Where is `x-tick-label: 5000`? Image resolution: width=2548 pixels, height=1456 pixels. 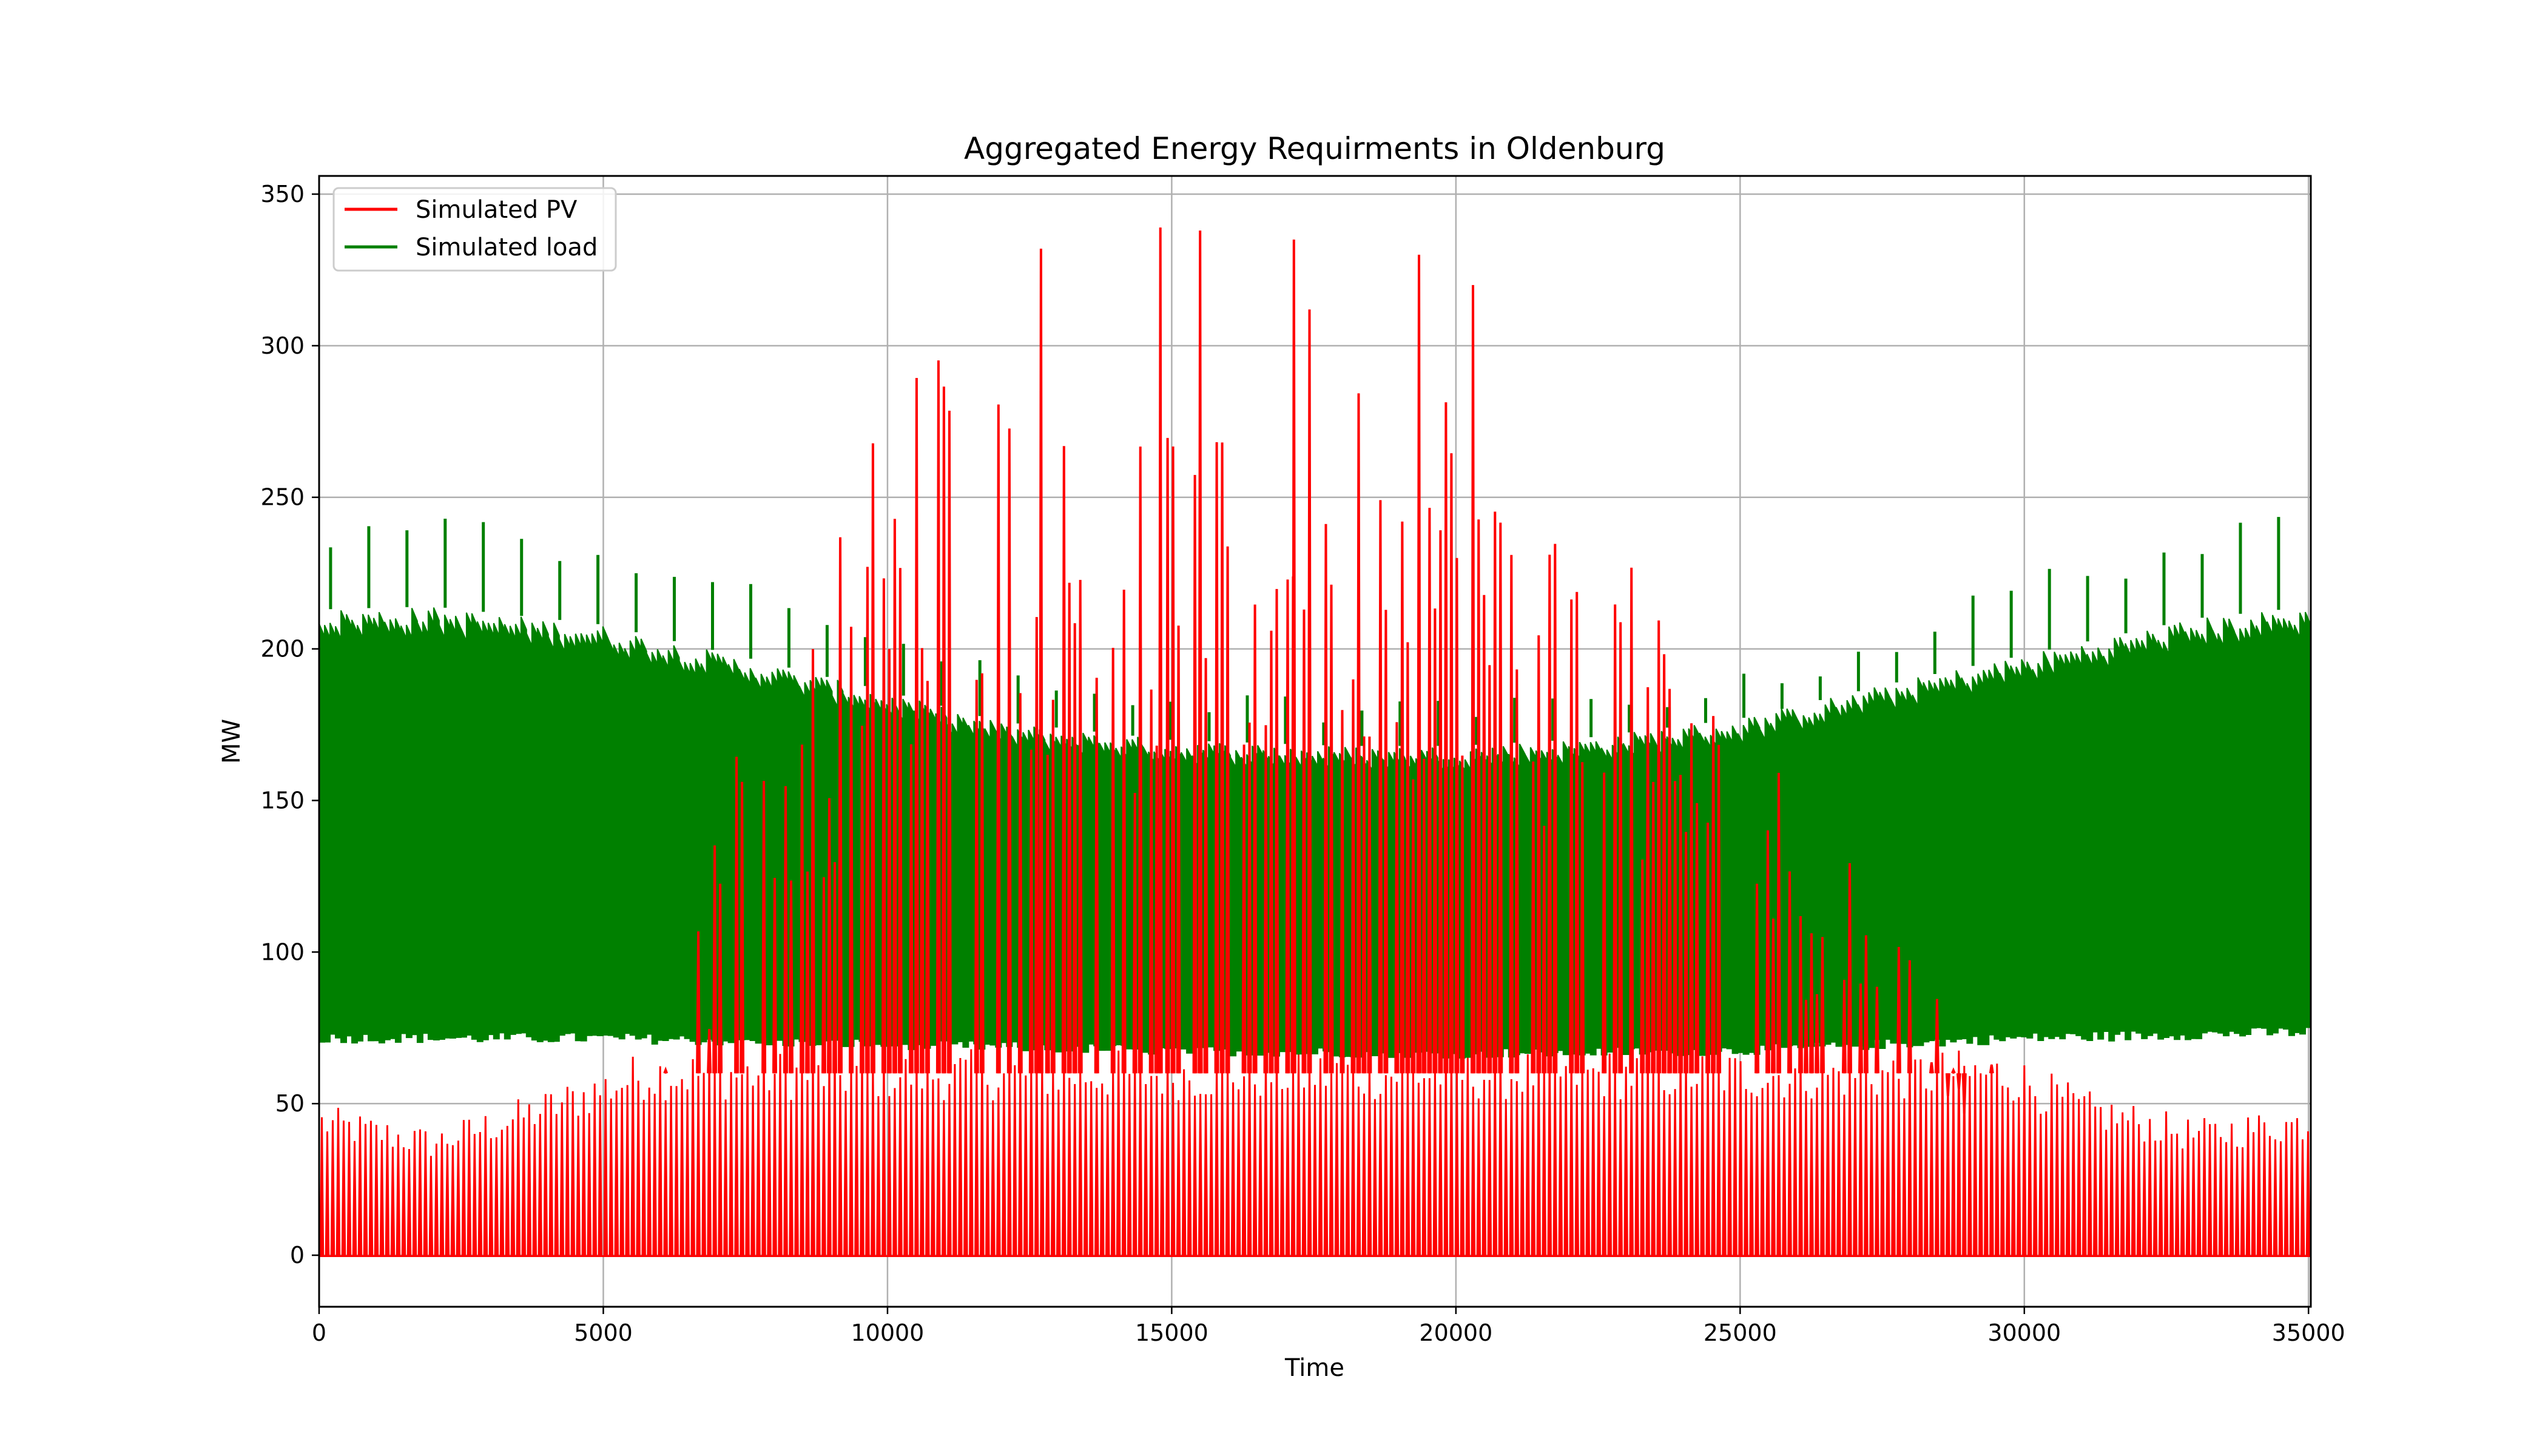
x-tick-label: 5000 is located at coordinates (603, 1333).